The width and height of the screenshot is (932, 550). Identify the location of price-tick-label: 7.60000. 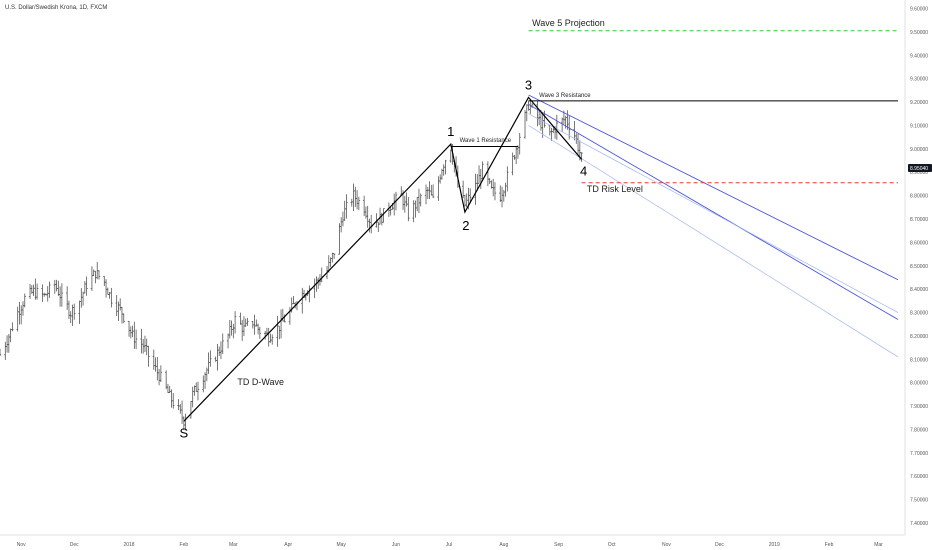
(919, 477).